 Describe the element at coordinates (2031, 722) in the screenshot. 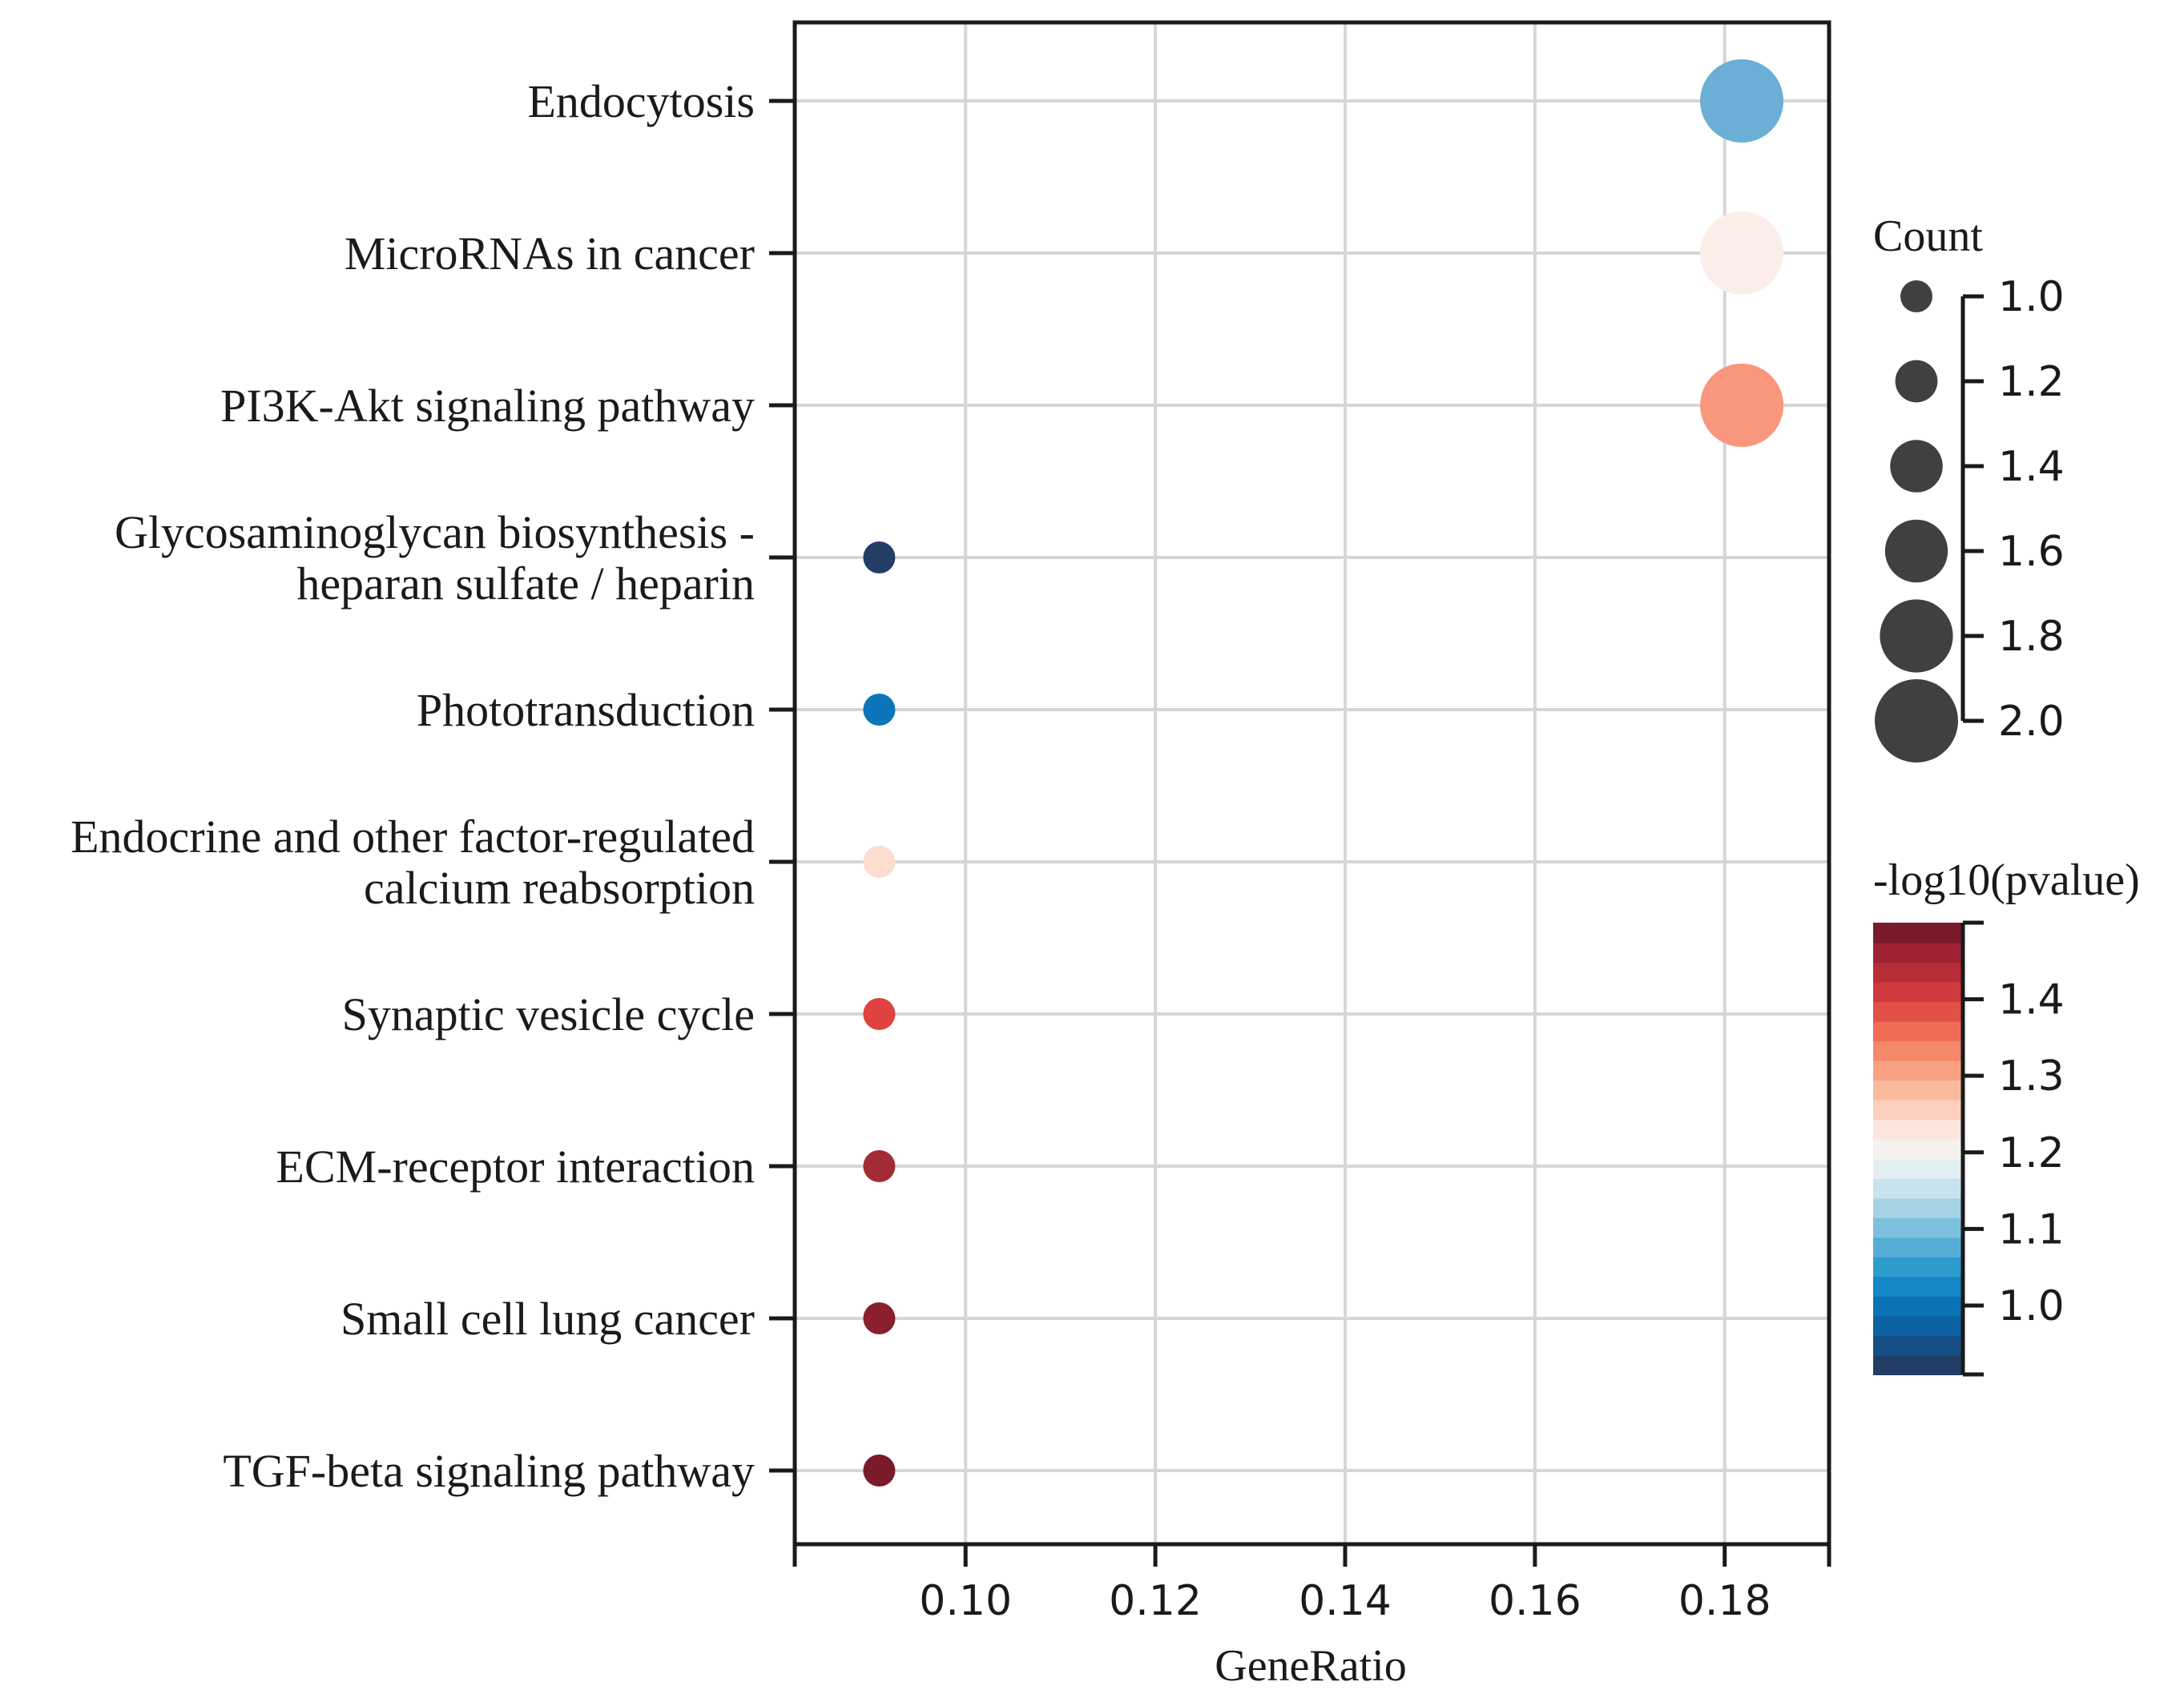

I see `size-legend-label: 2.0` at that location.